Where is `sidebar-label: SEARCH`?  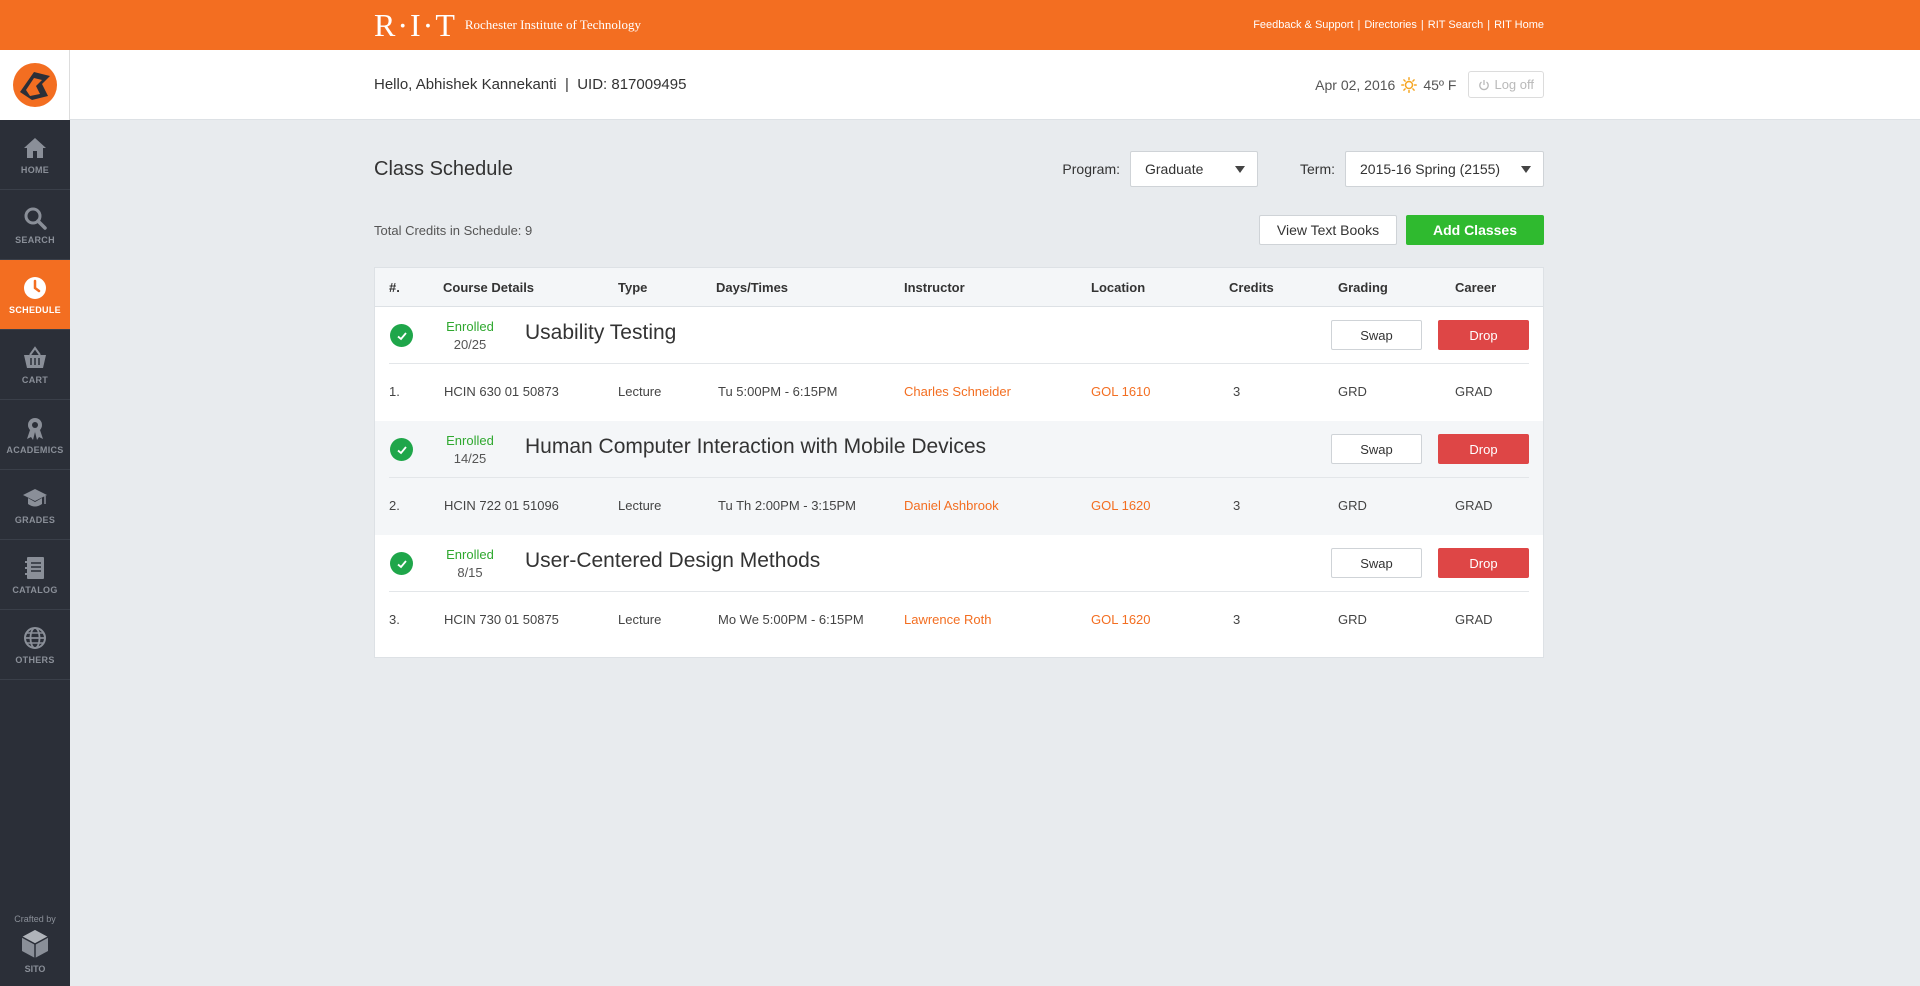
sidebar-label: SEARCH is located at coordinates (35, 239).